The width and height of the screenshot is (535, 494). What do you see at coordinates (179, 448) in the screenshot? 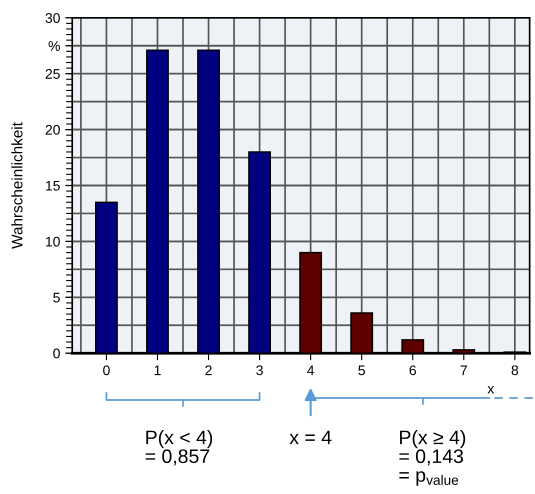
I see `text: P(x < 4) = 0,857` at bounding box center [179, 448].